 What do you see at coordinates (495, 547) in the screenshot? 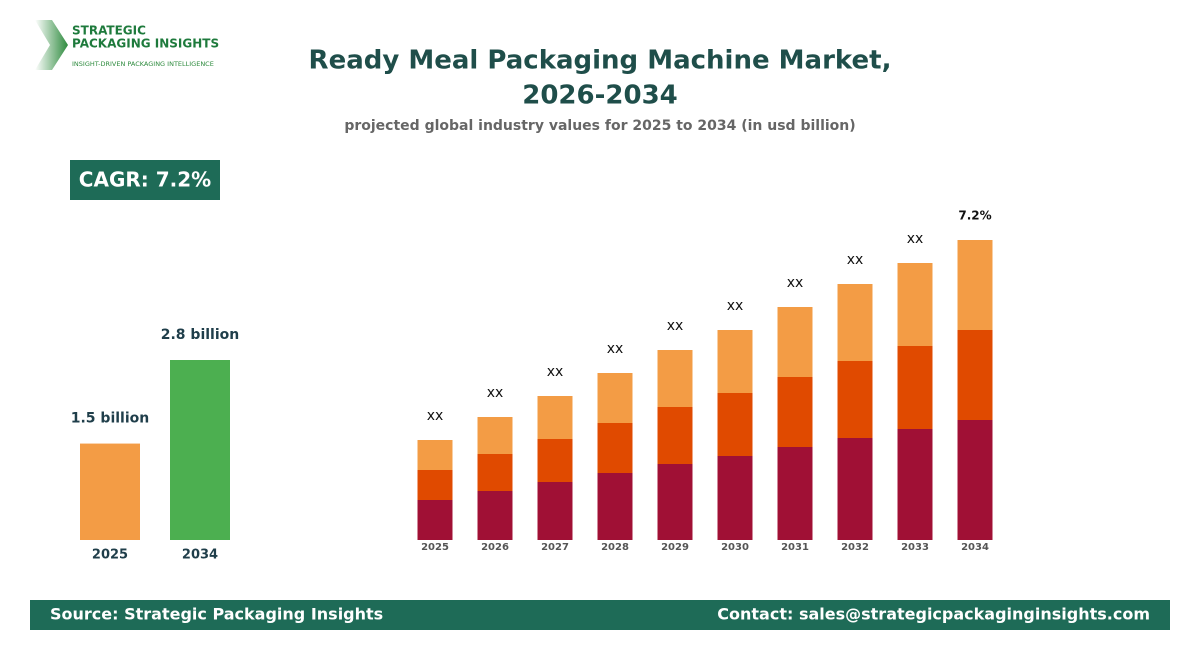
I see `x-tick-label: 2026` at bounding box center [495, 547].